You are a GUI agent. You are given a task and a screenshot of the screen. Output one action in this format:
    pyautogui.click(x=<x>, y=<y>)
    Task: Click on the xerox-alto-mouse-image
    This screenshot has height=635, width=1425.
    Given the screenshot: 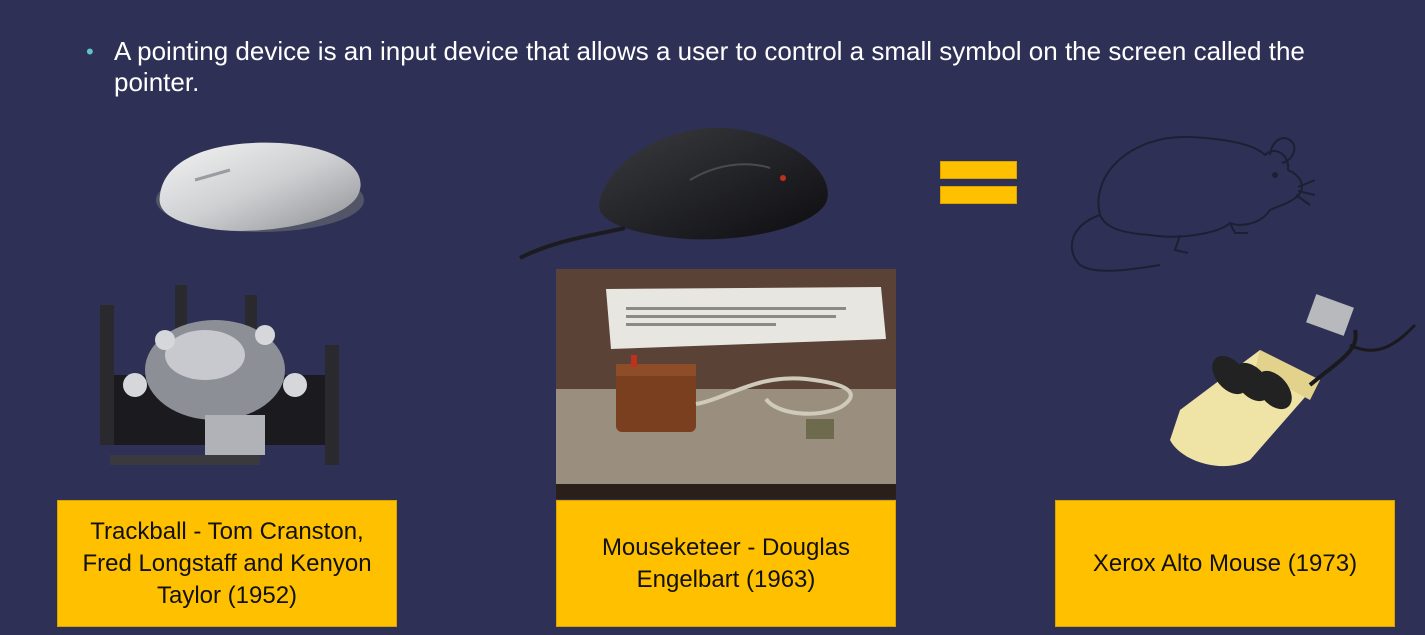 What is the action you would take?
    pyautogui.click(x=1293, y=380)
    